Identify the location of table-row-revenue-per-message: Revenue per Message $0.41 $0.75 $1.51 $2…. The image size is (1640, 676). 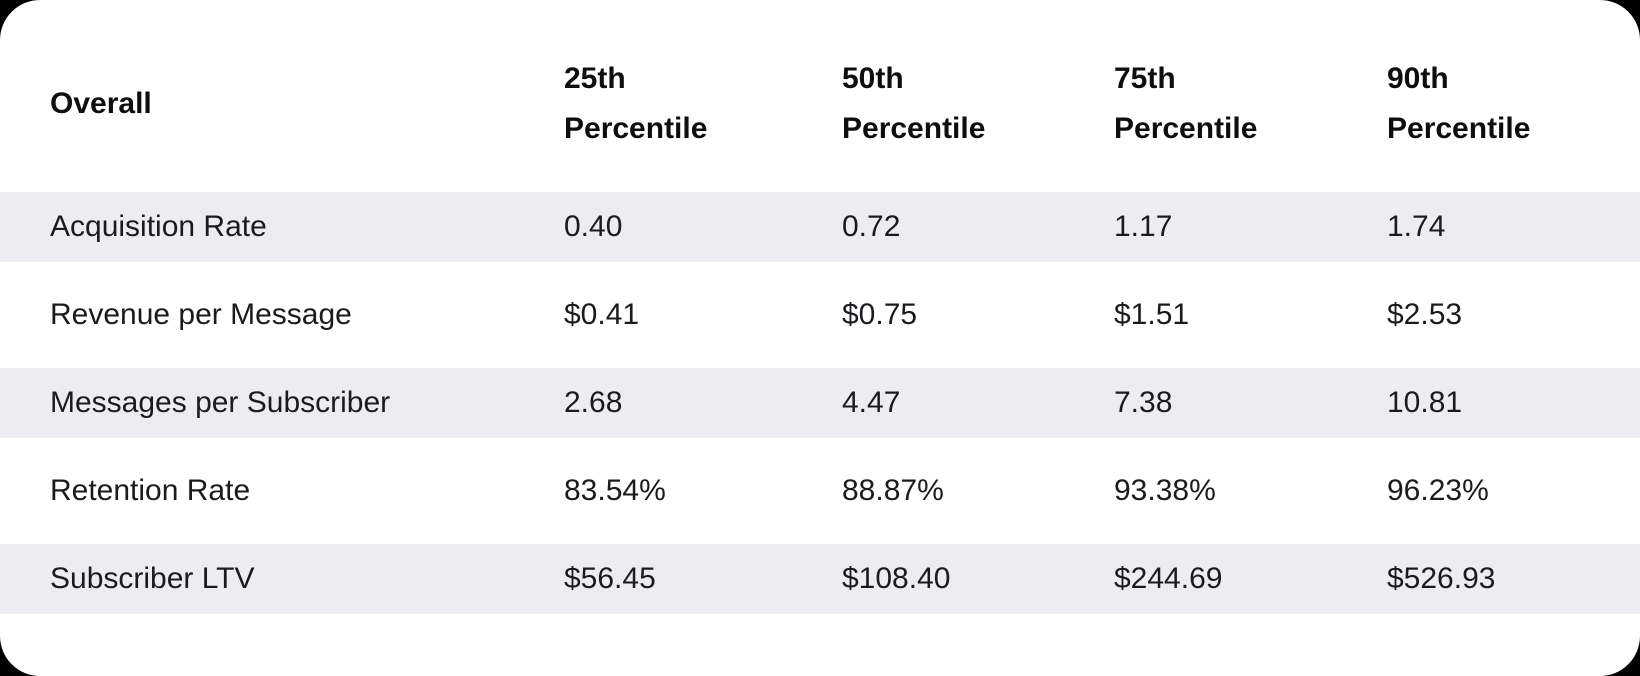
(820, 315).